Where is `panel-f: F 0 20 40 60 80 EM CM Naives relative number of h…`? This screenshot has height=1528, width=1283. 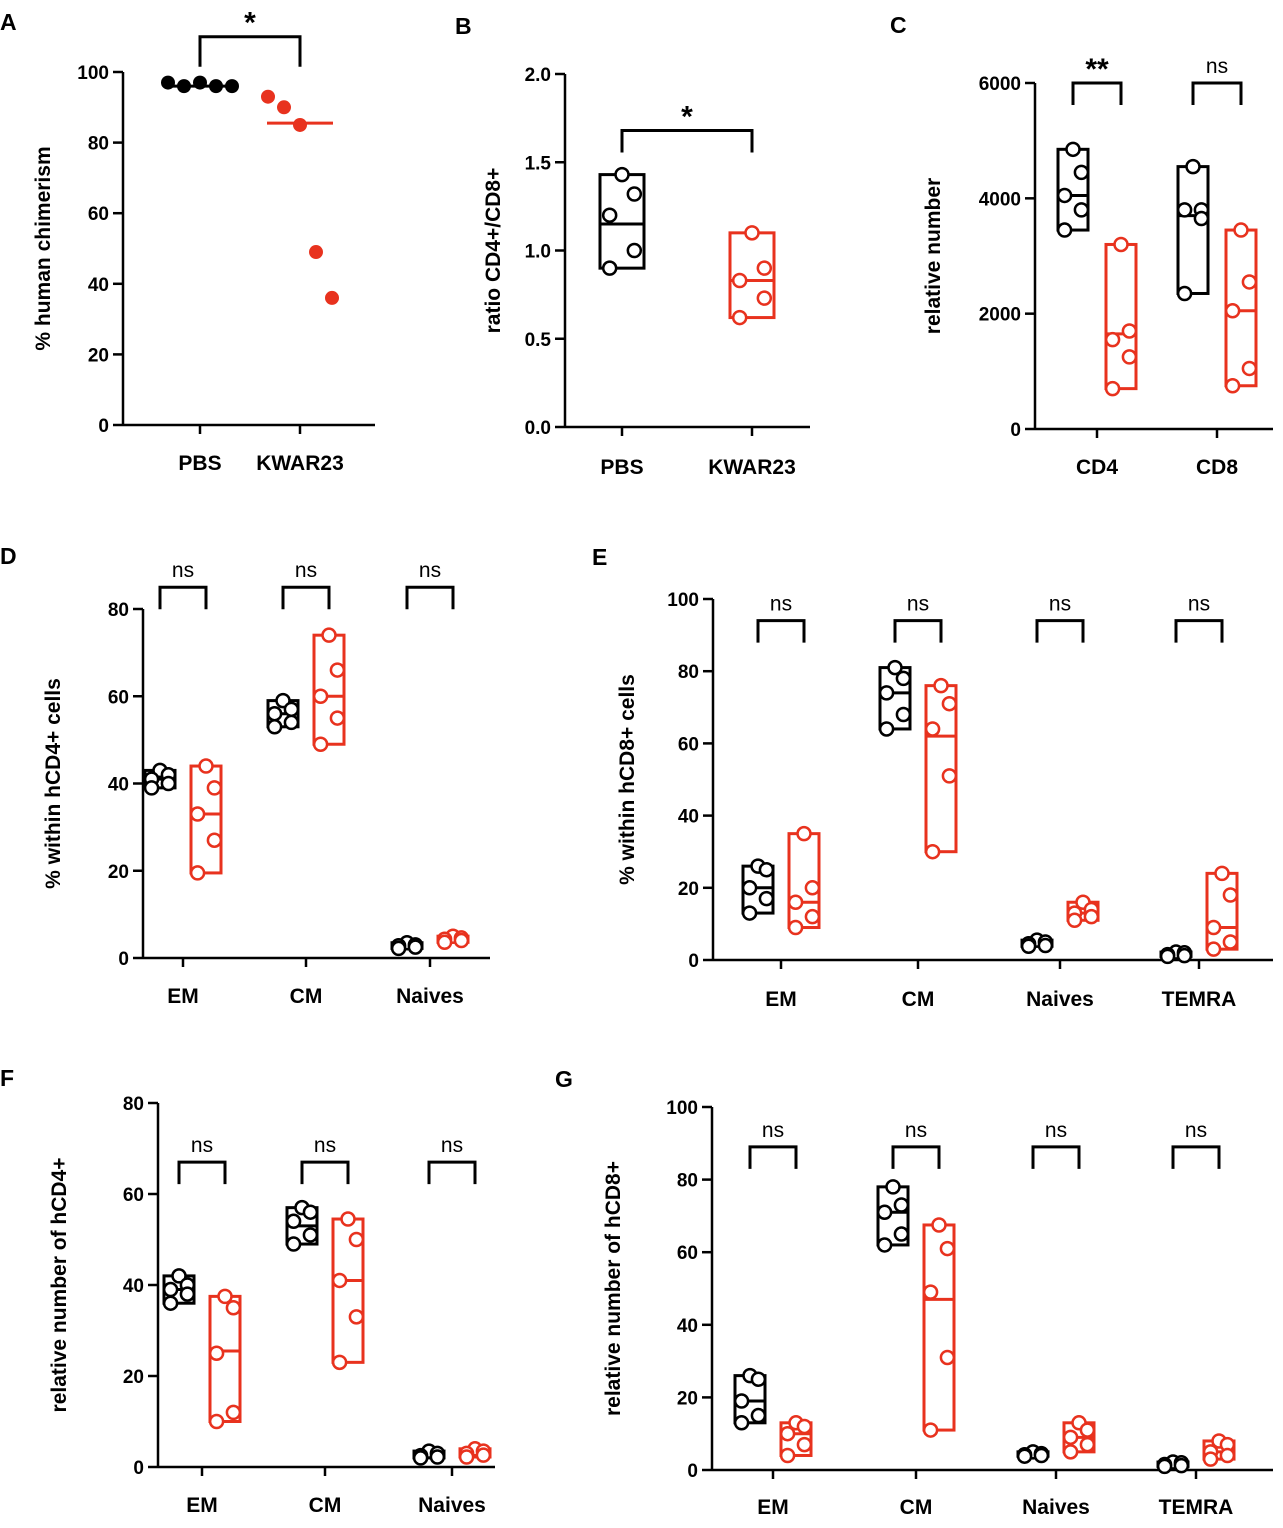
panel-f: F 0 20 40 60 80 EM CM Naives relative number of h… is located at coordinates (247, 1291).